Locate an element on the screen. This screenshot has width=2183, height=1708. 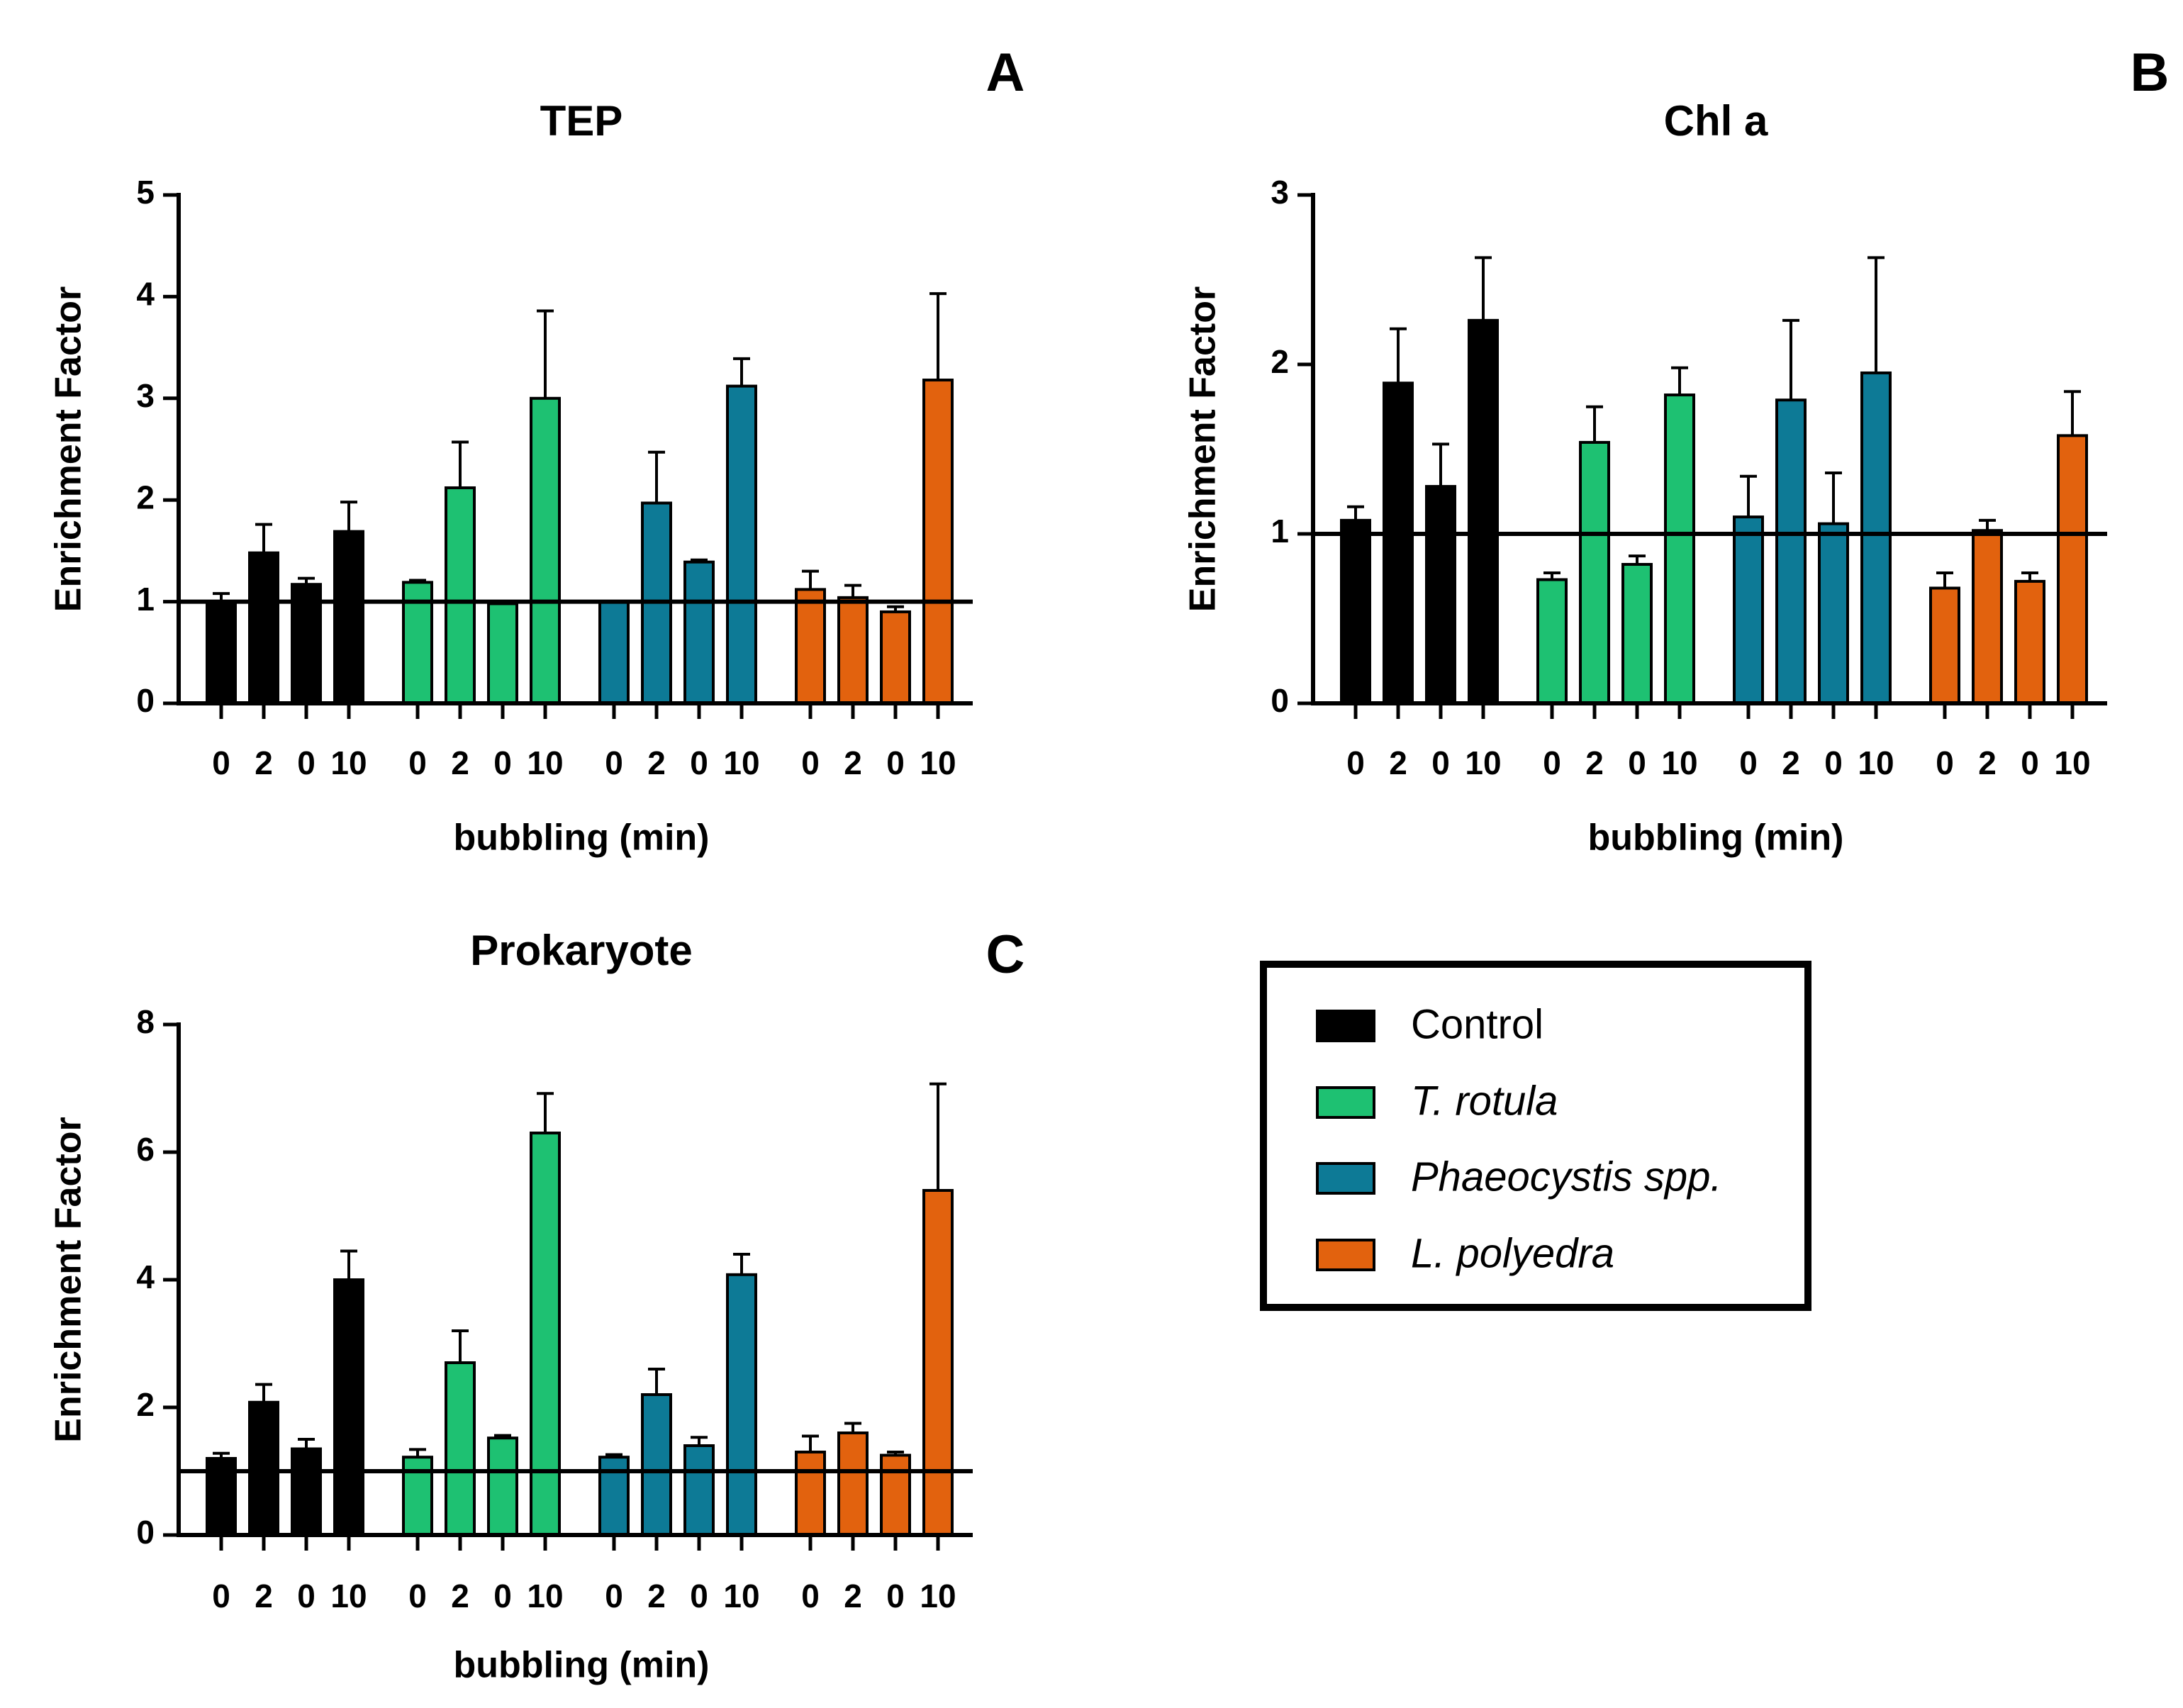
y-axis-label: Enrichment Factor is located at coordinates (68, 449).